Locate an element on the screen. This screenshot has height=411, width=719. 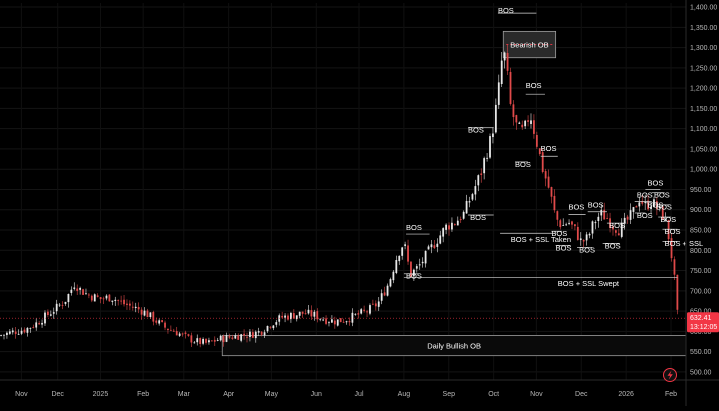
price-tick-label: 1,050.00 is located at coordinates (703, 149).